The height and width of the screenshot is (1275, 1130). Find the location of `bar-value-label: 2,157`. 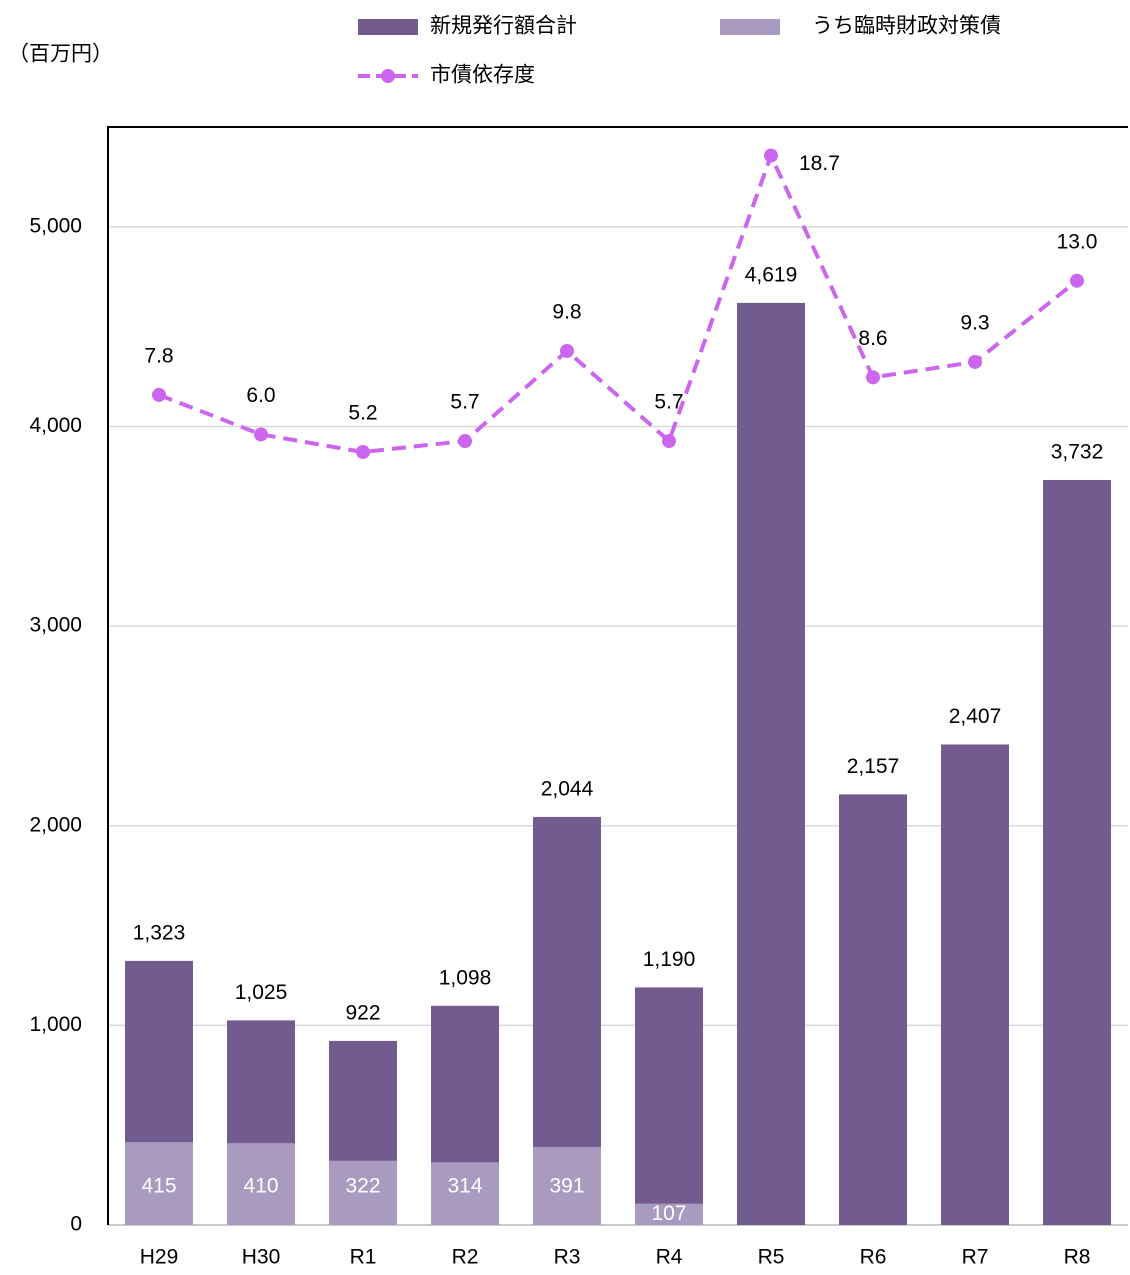

bar-value-label: 2,157 is located at coordinates (873, 766).